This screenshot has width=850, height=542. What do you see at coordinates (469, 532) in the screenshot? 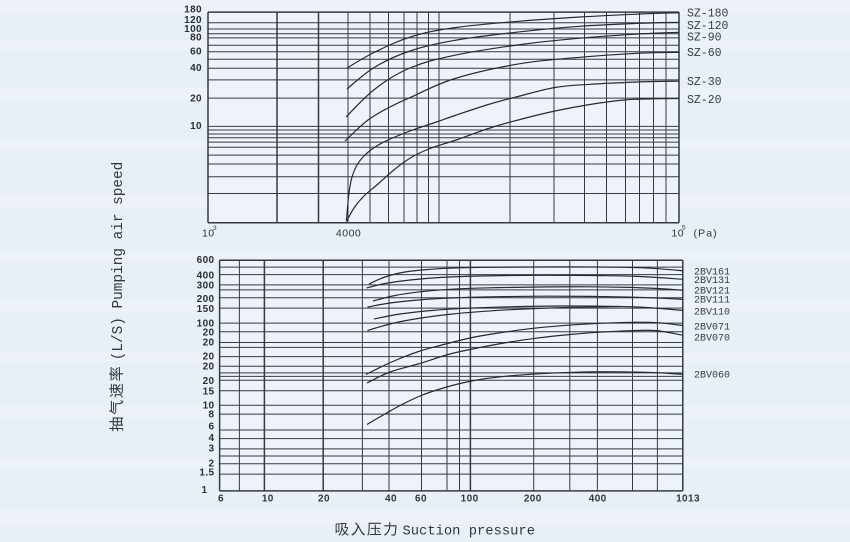
I see `svg-text: Suction pressure` at bounding box center [469, 532].